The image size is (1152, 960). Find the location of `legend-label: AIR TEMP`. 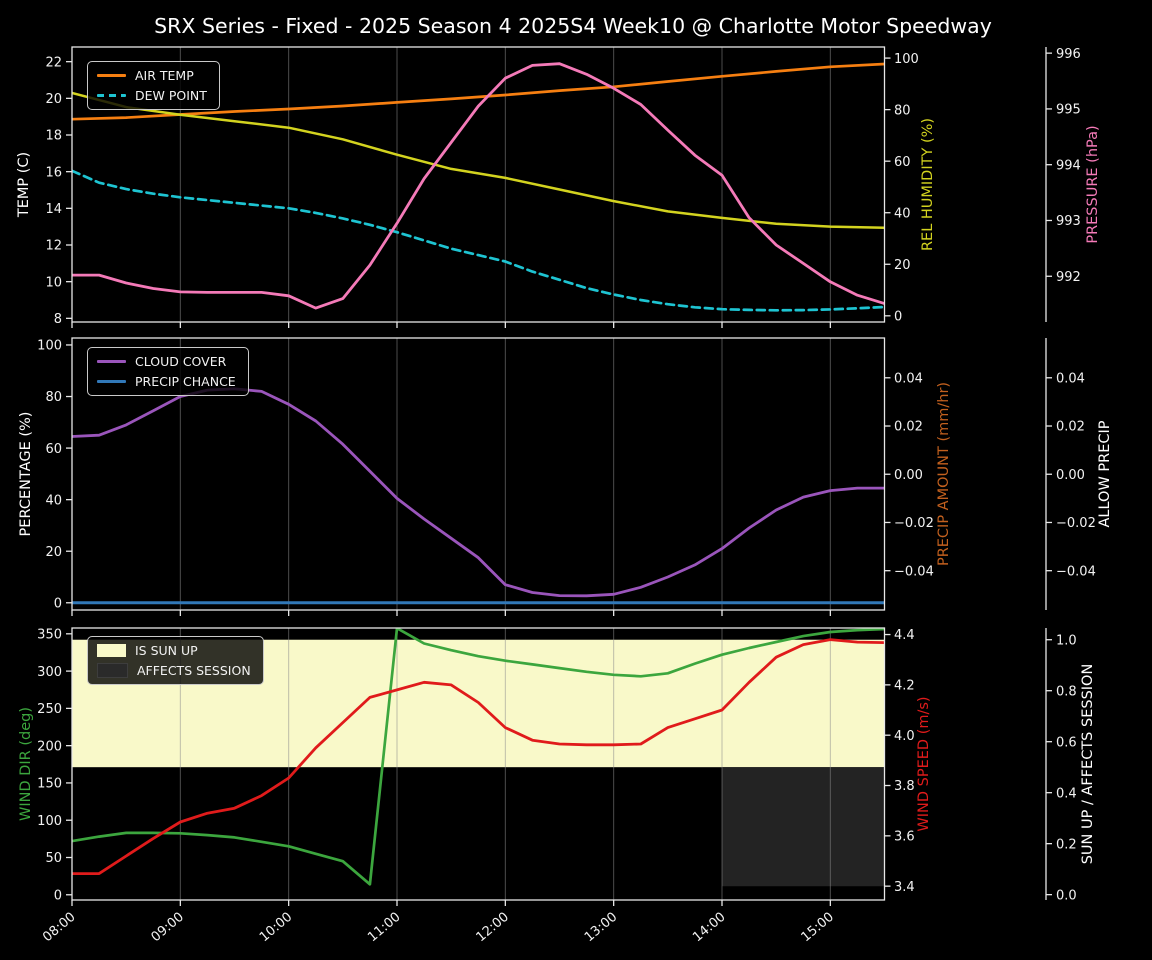

legend-label: AIR TEMP is located at coordinates (164, 75).